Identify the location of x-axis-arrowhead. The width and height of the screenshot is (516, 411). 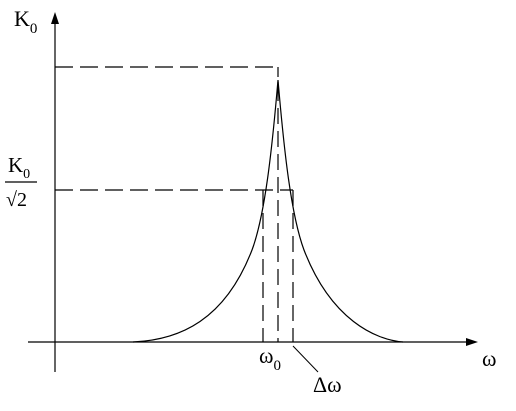
(472, 342).